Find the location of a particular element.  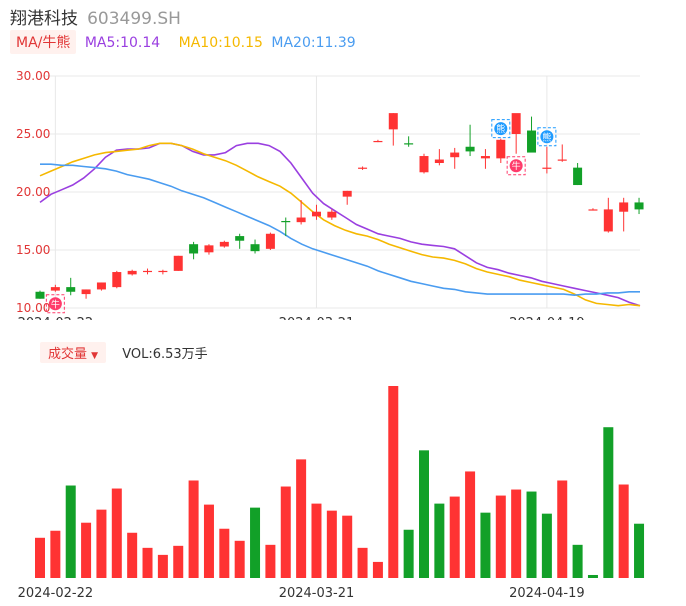

bear-icon: 熊 is located at coordinates (501, 129).